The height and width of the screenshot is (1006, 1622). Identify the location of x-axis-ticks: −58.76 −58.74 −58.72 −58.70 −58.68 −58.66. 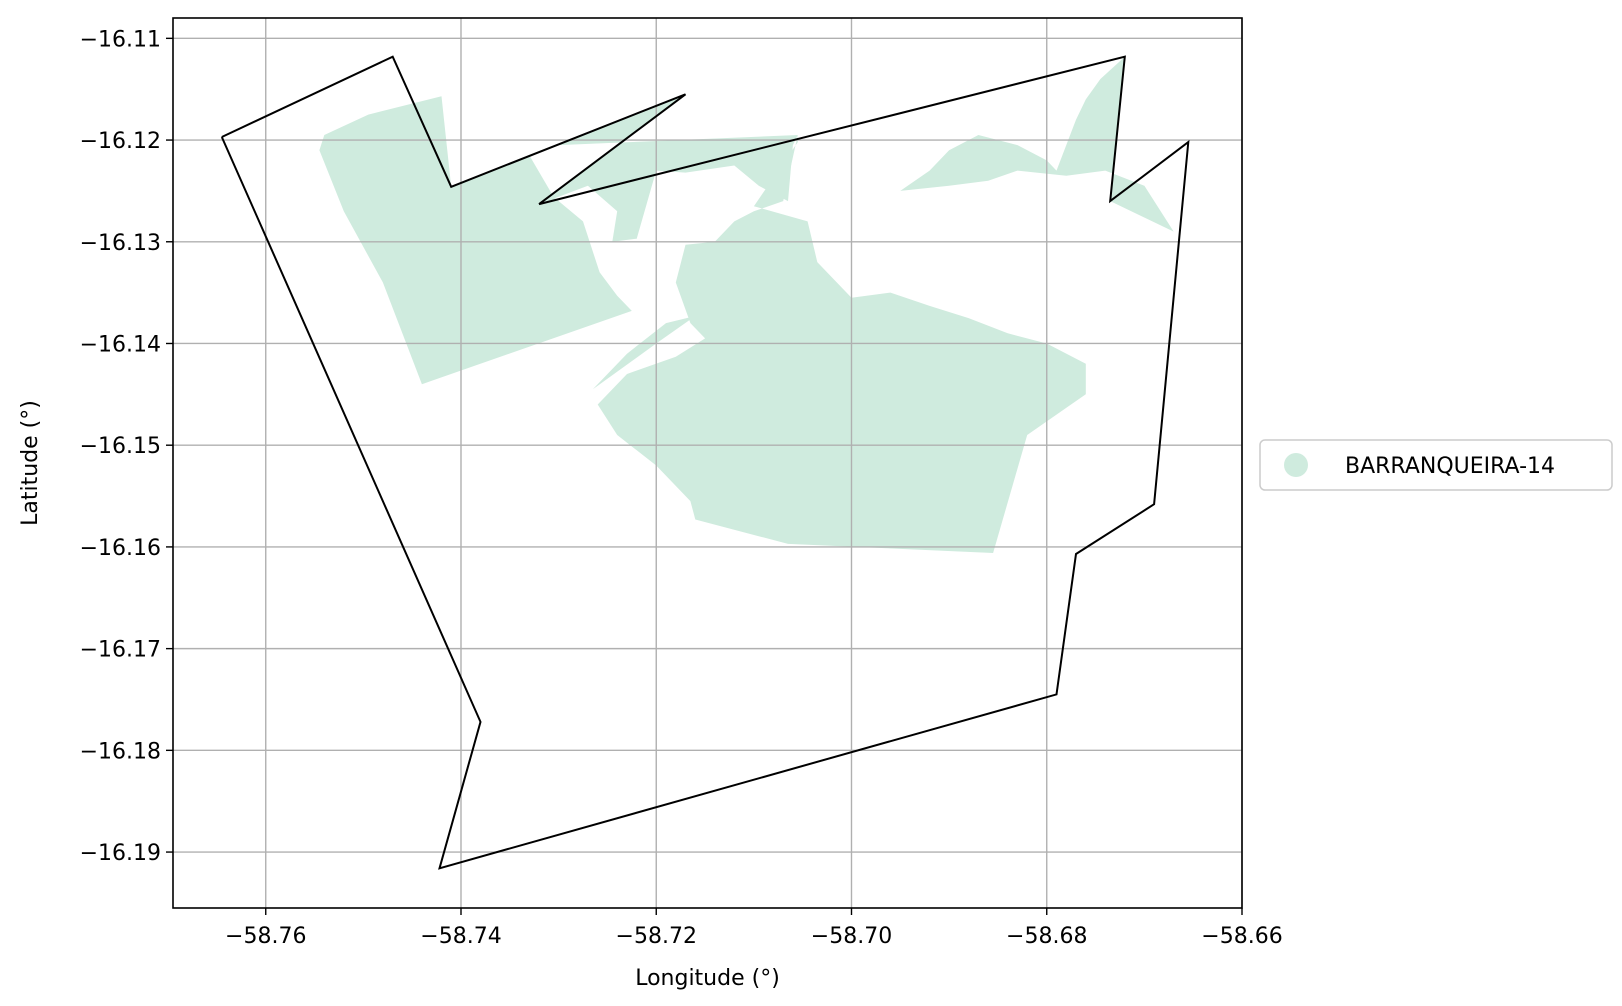
(754, 928).